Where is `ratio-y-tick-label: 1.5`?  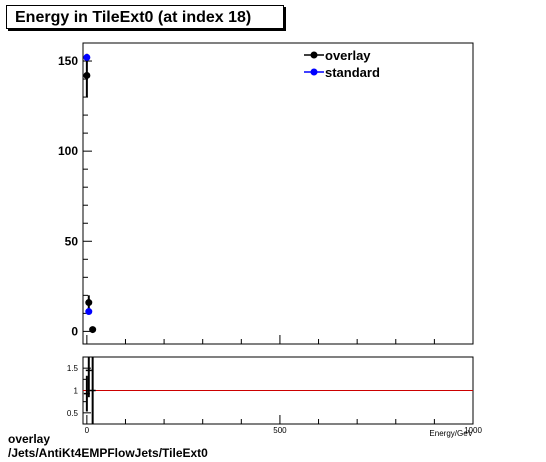 ratio-y-tick-label: 1.5 is located at coordinates (73, 368).